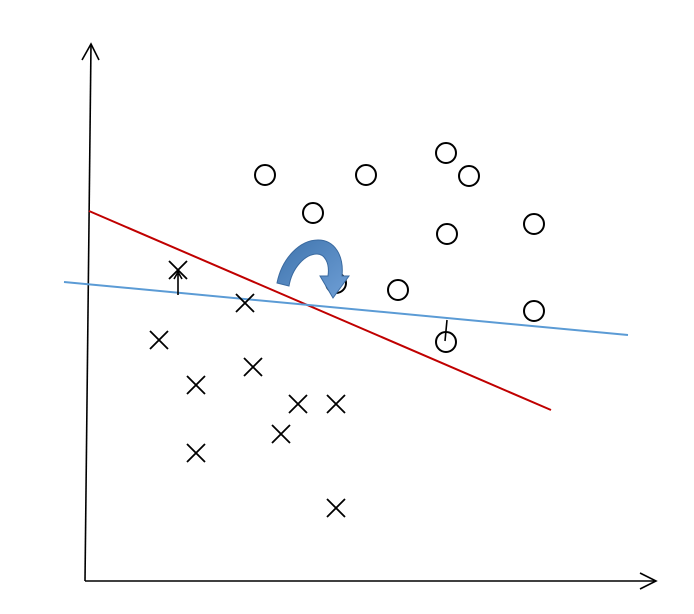 Image resolution: width=694 pixels, height=614 pixels. Describe the element at coordinates (90, 51) in the screenshot. I see `y-axis-arrowhead` at that location.